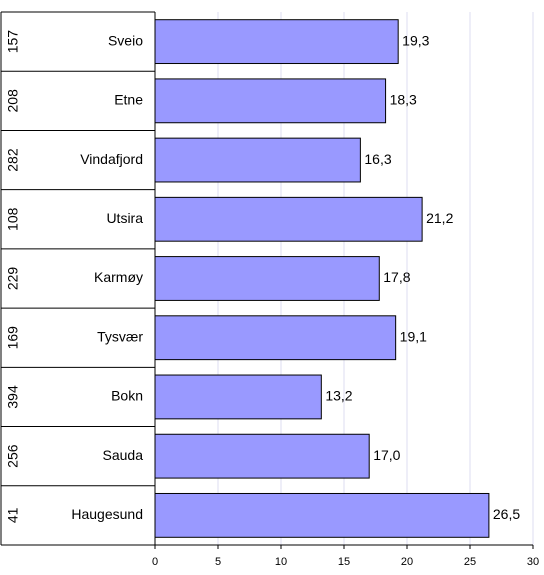 This screenshot has height=575, width=544. What do you see at coordinates (218, 562) in the screenshot?
I see `x-tick-label: 5` at bounding box center [218, 562].